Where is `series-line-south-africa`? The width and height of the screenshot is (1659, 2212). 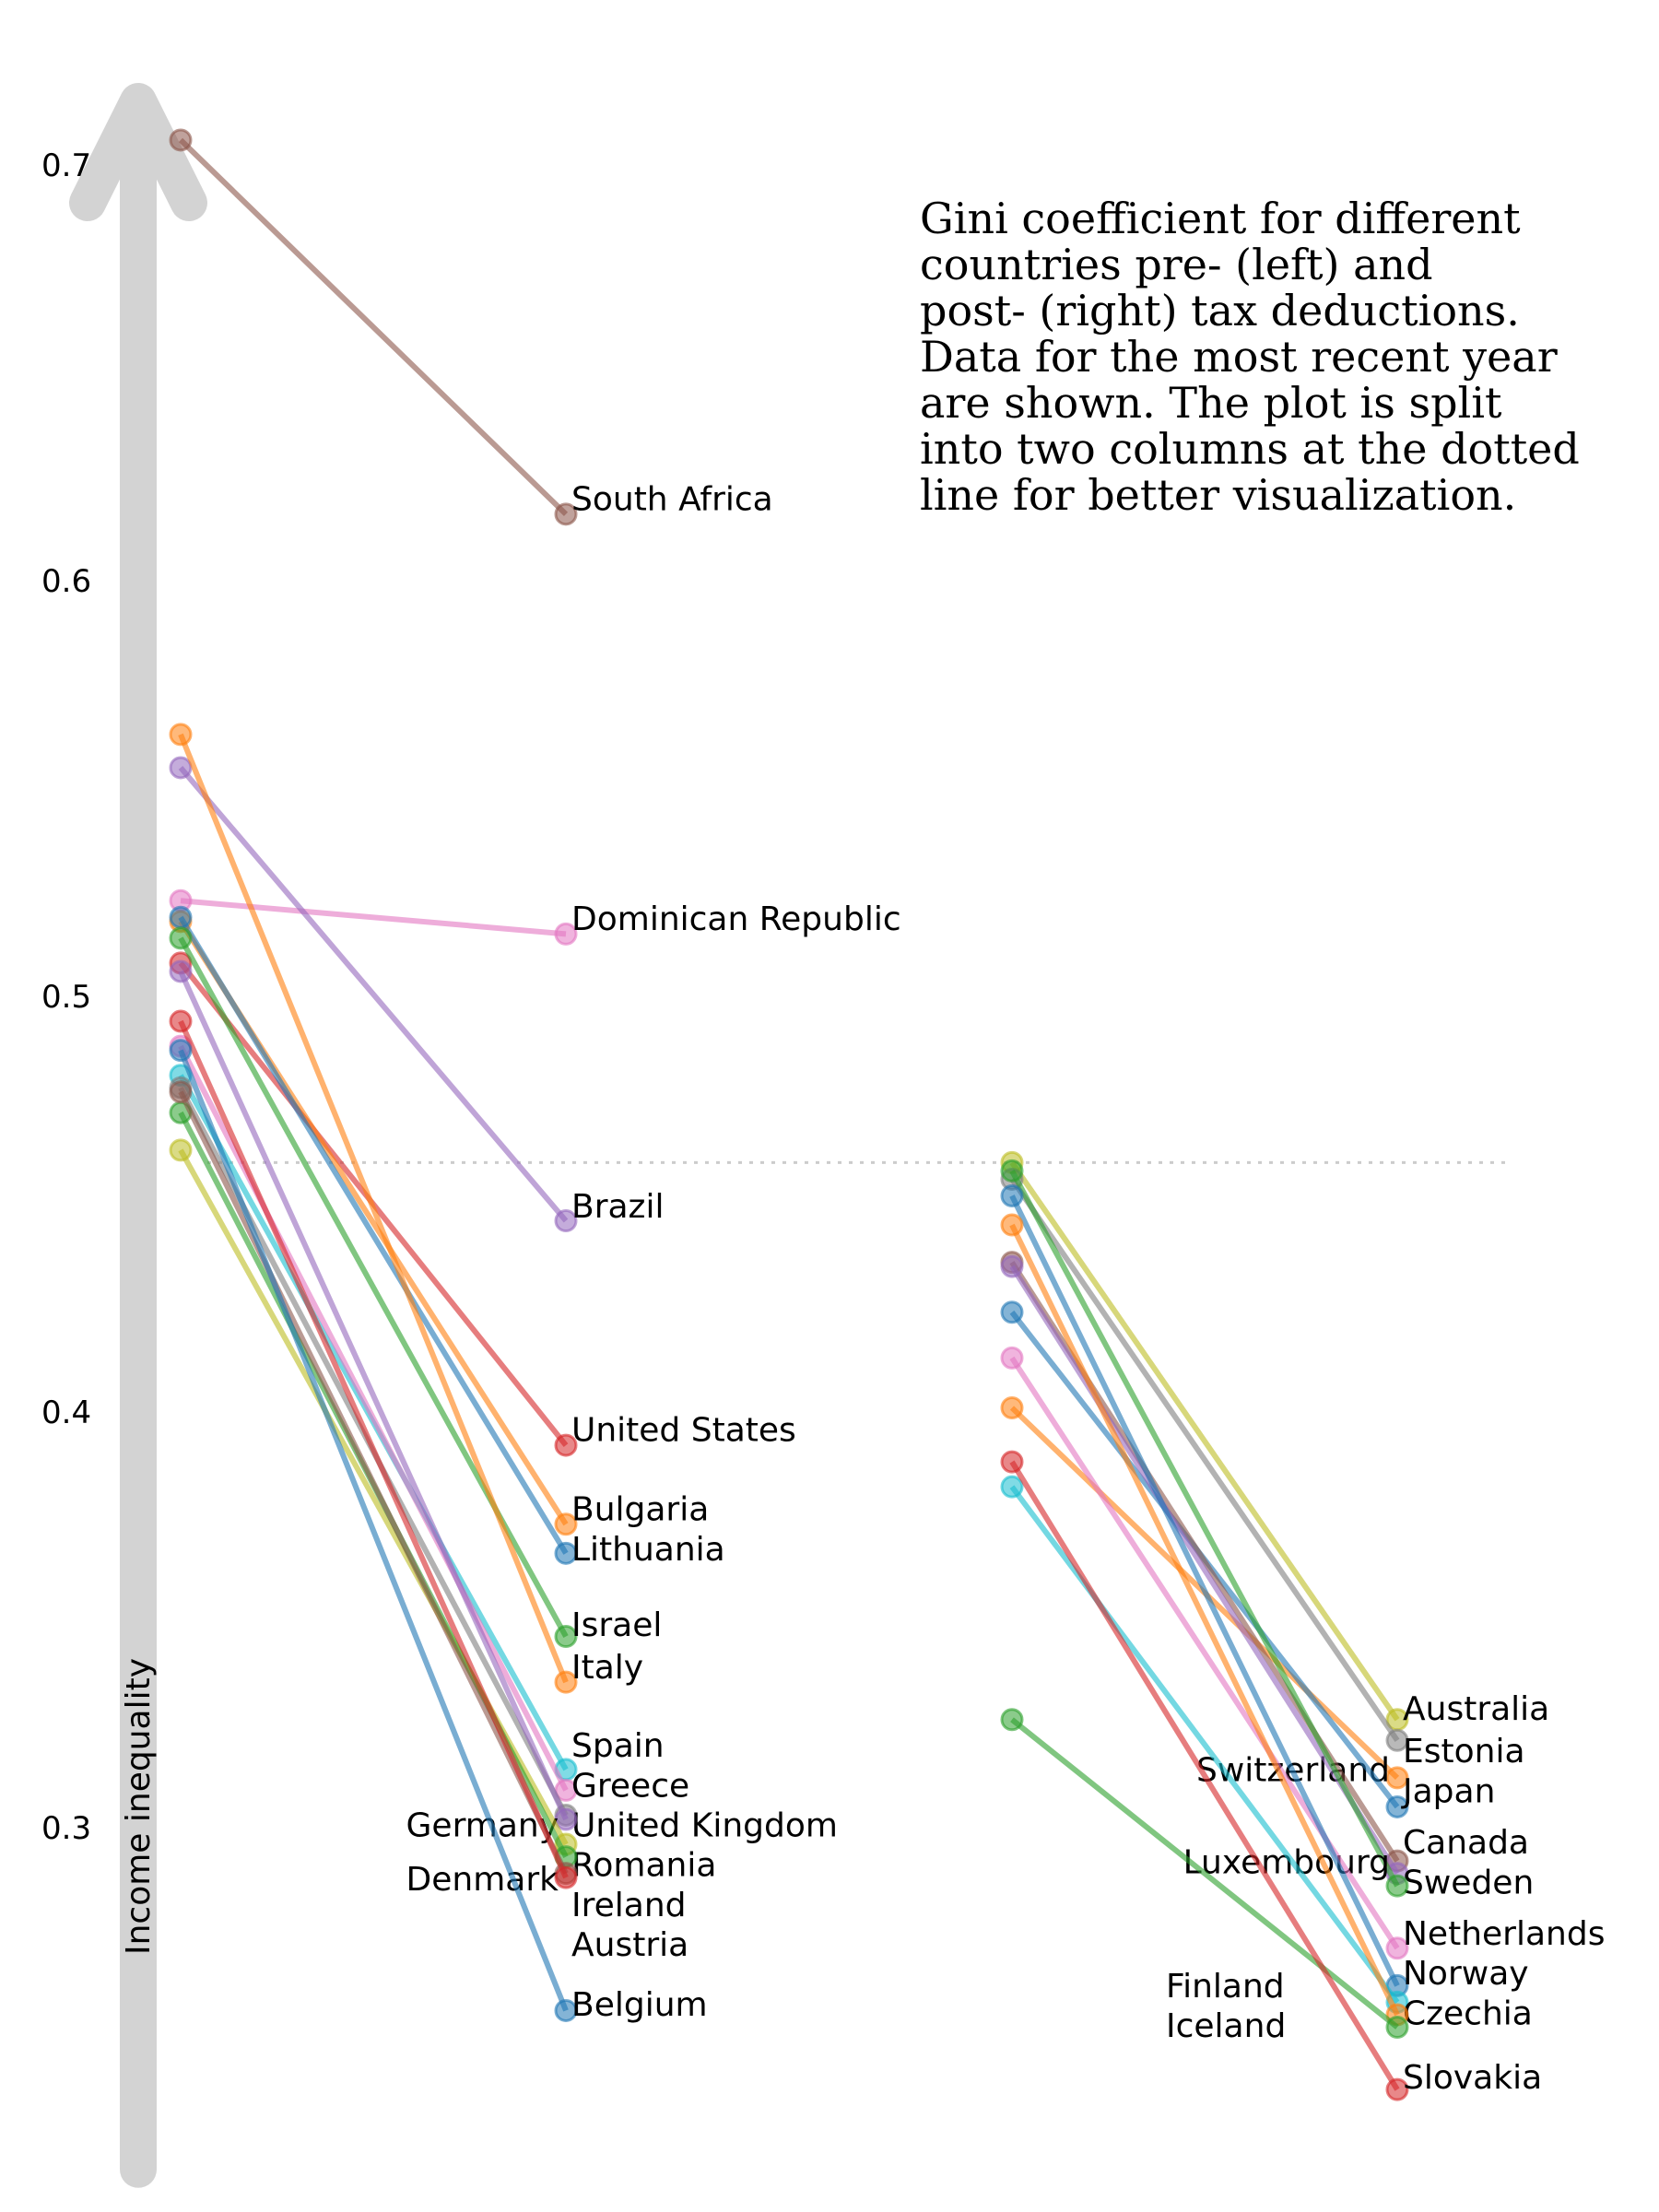 series-line-south-africa is located at coordinates (373, 326).